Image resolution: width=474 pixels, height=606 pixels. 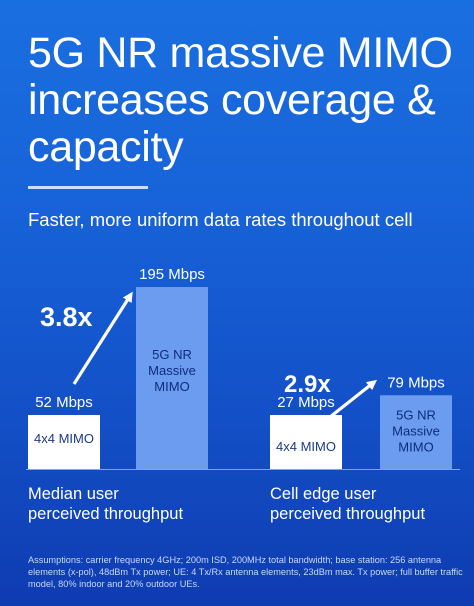 What do you see at coordinates (306, 446) in the screenshot?
I see `bar-label-edge-4x4: 4x4 MIMO` at bounding box center [306, 446].